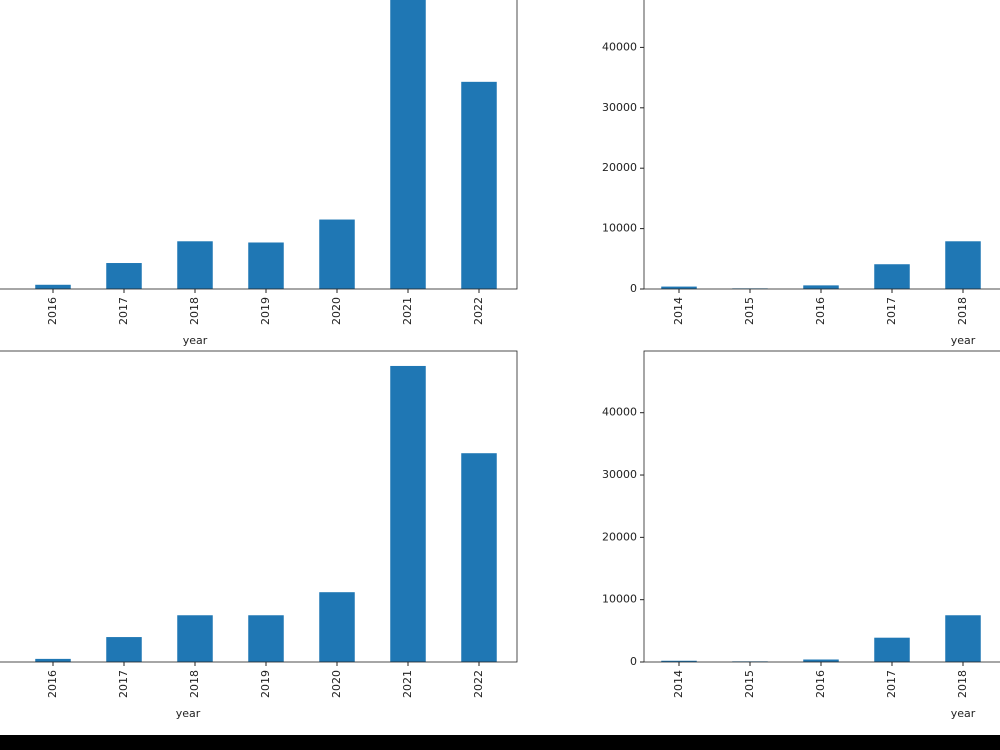 The height and width of the screenshot is (750, 1000). Describe the element at coordinates (500, 742) in the screenshot. I see `bottom-bar` at that location.